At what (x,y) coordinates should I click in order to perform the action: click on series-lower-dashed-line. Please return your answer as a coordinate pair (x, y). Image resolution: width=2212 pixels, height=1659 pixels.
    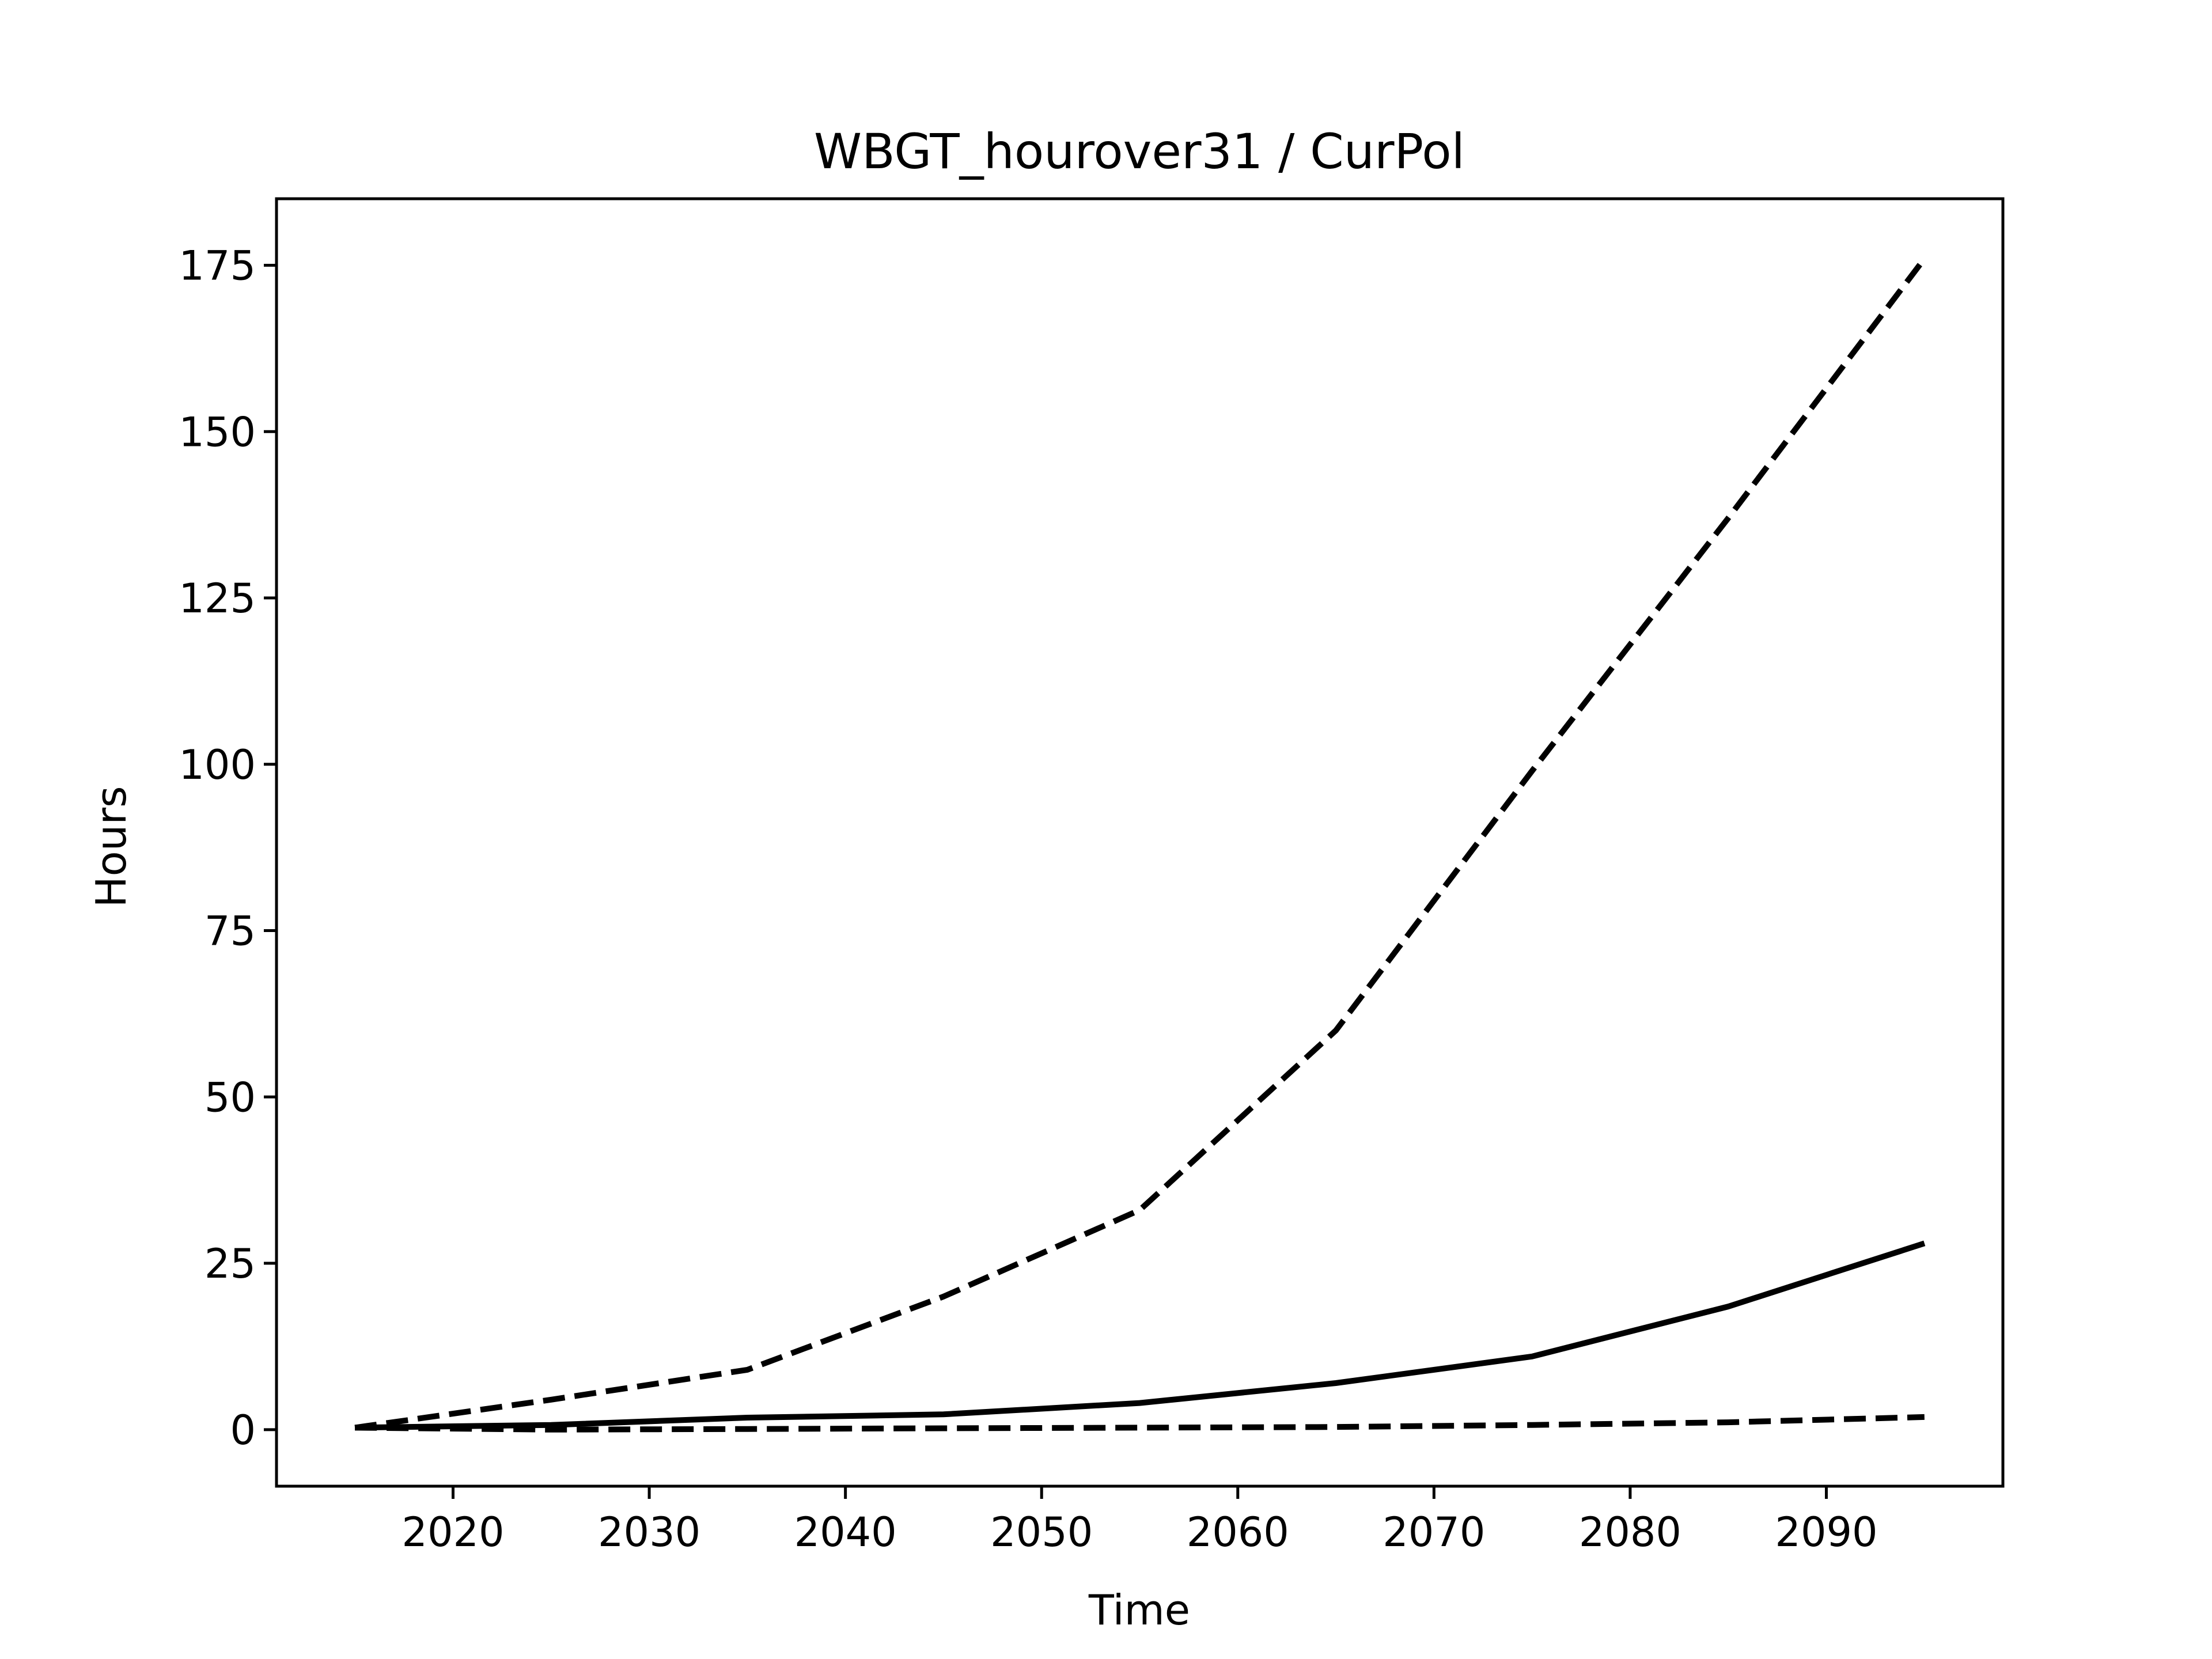
    Looking at the image, I should click on (1140, 1423).